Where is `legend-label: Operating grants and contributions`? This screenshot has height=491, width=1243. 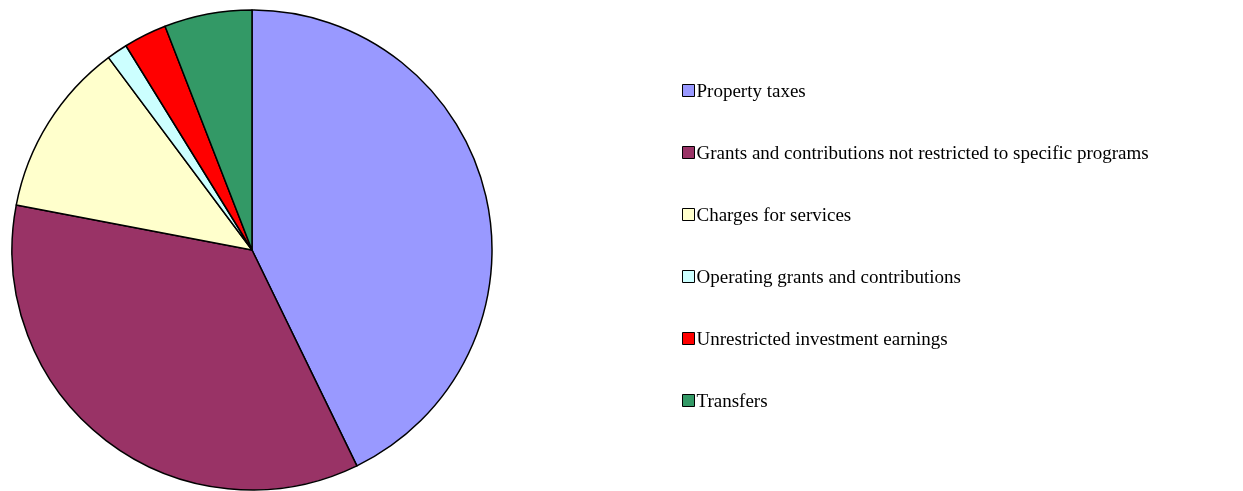 legend-label: Operating grants and contributions is located at coordinates (828, 276).